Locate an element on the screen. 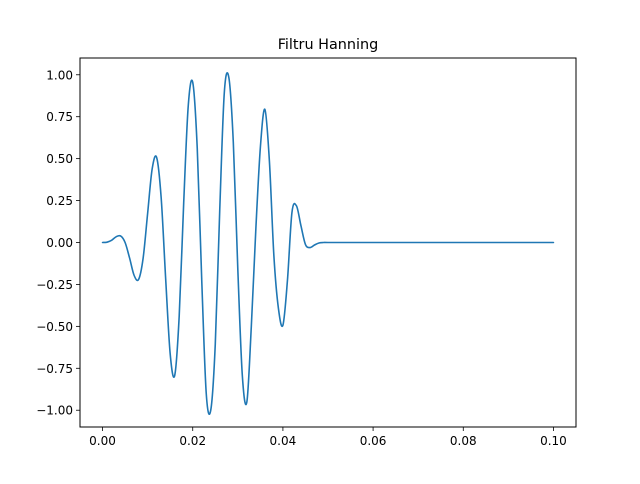 Image resolution: width=640 pixels, height=484 pixels. y-tick-label: −1.00 is located at coordinates (54, 411).